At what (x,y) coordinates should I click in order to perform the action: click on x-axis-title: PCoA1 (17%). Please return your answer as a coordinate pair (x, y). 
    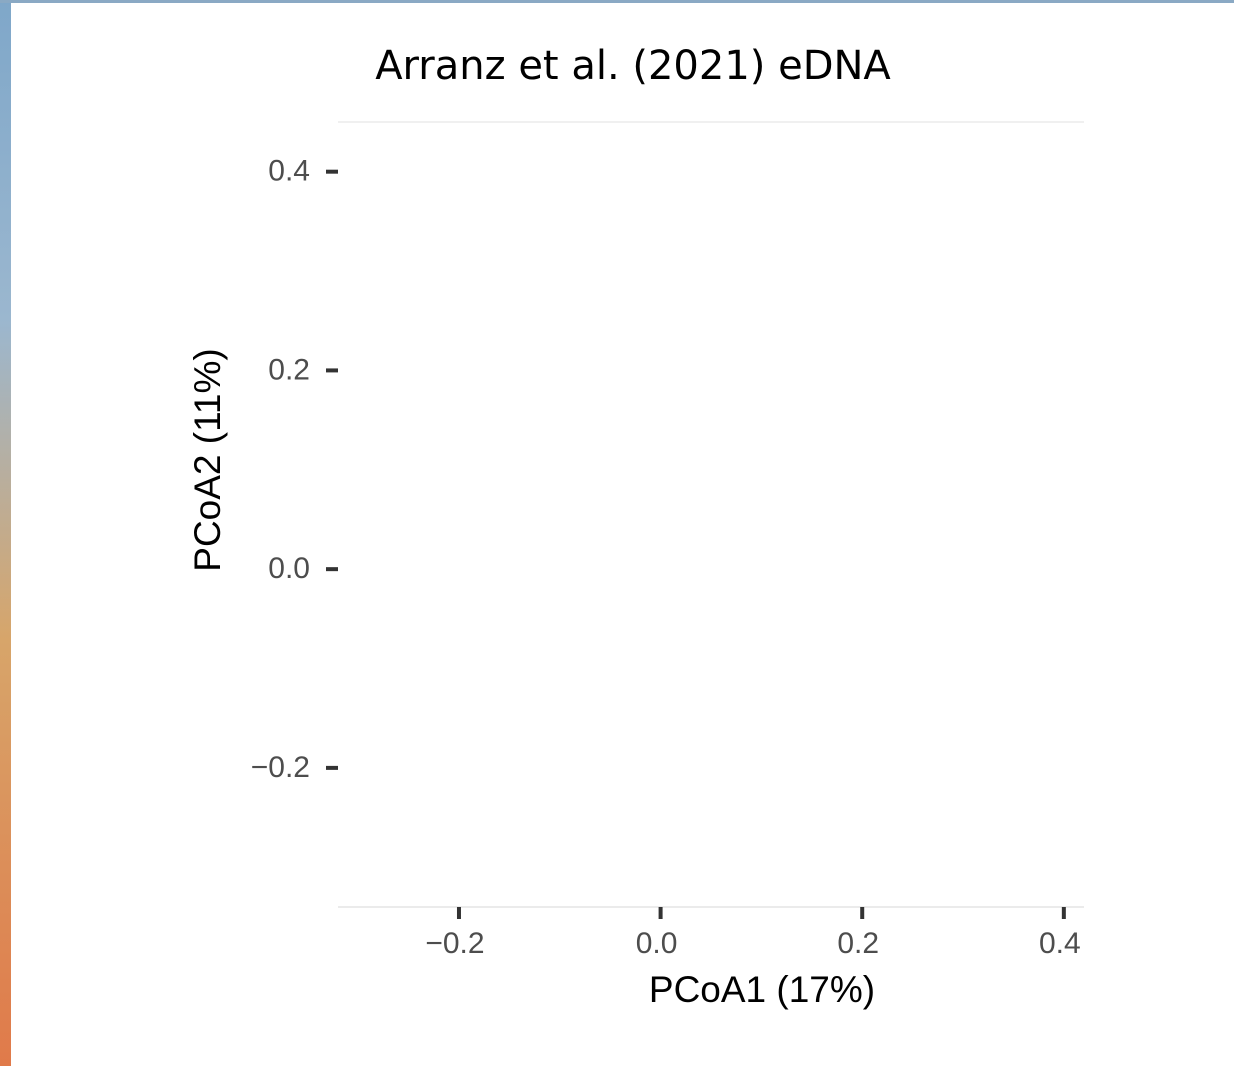
    Looking at the image, I should click on (762, 989).